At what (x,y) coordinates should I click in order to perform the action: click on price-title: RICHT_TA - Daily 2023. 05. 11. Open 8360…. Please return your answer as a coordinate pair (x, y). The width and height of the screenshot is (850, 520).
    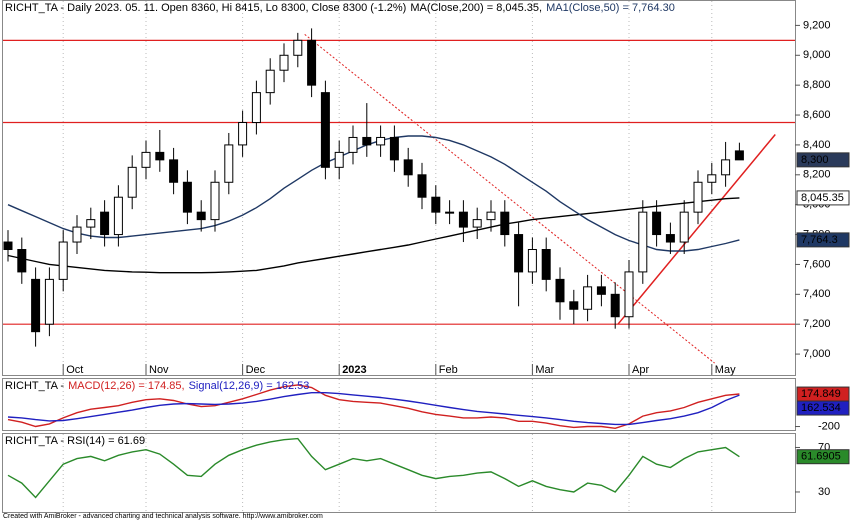
    Looking at the image, I should click on (340, 8).